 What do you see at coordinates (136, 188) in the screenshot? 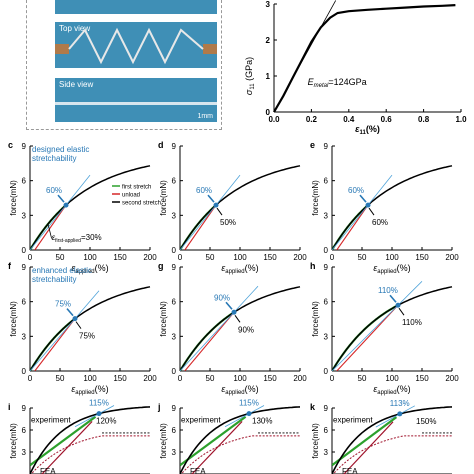
I see `legend-label: first stretch` at bounding box center [136, 188].